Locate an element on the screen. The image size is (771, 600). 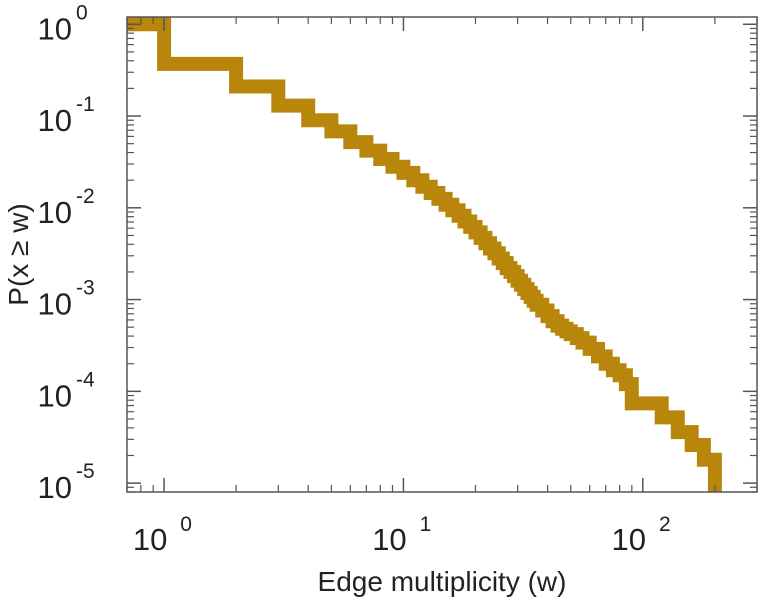
x-axis-label: Edge multiplicity (w) is located at coordinates (442, 581).